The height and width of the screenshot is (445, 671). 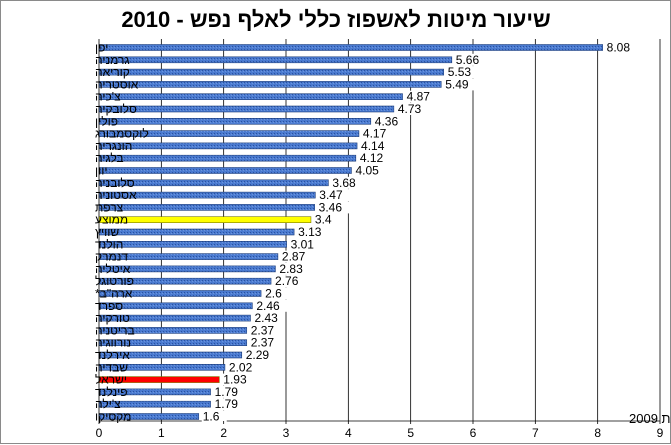 What do you see at coordinates (535, 433) in the screenshot?
I see `x-tick-label: 7` at bounding box center [535, 433].